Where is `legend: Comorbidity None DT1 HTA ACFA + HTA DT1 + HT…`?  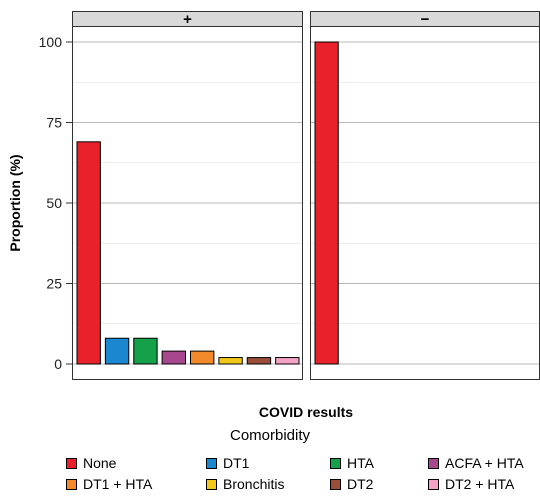 legend: Comorbidity None DT1 HTA ACFA + HTA DT1 + HT… is located at coordinates (270, 464).